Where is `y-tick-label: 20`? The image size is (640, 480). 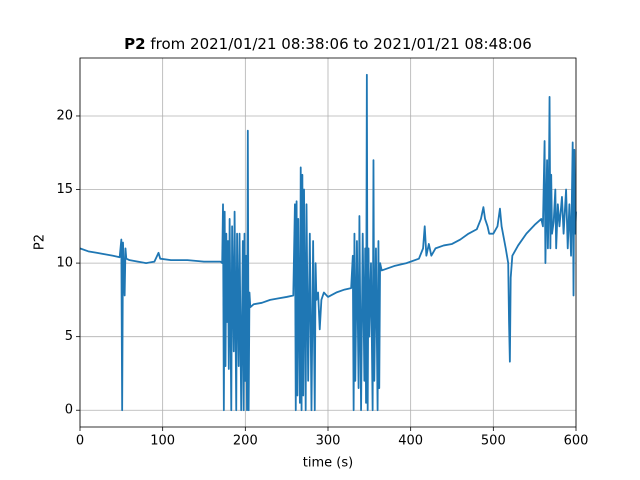 y-tick-label: 20 is located at coordinates (64, 115).